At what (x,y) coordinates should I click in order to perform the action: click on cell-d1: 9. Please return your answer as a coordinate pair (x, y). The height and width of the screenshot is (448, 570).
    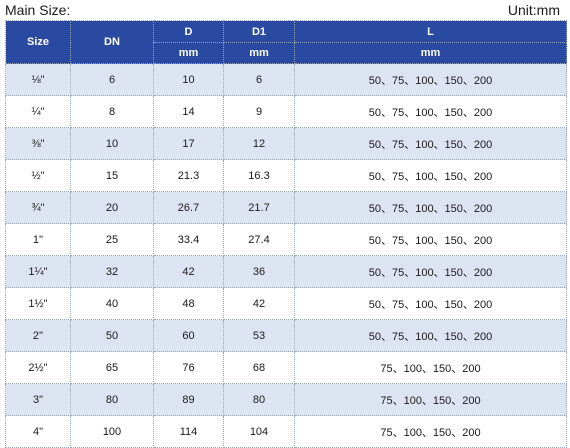
    Looking at the image, I should click on (259, 111).